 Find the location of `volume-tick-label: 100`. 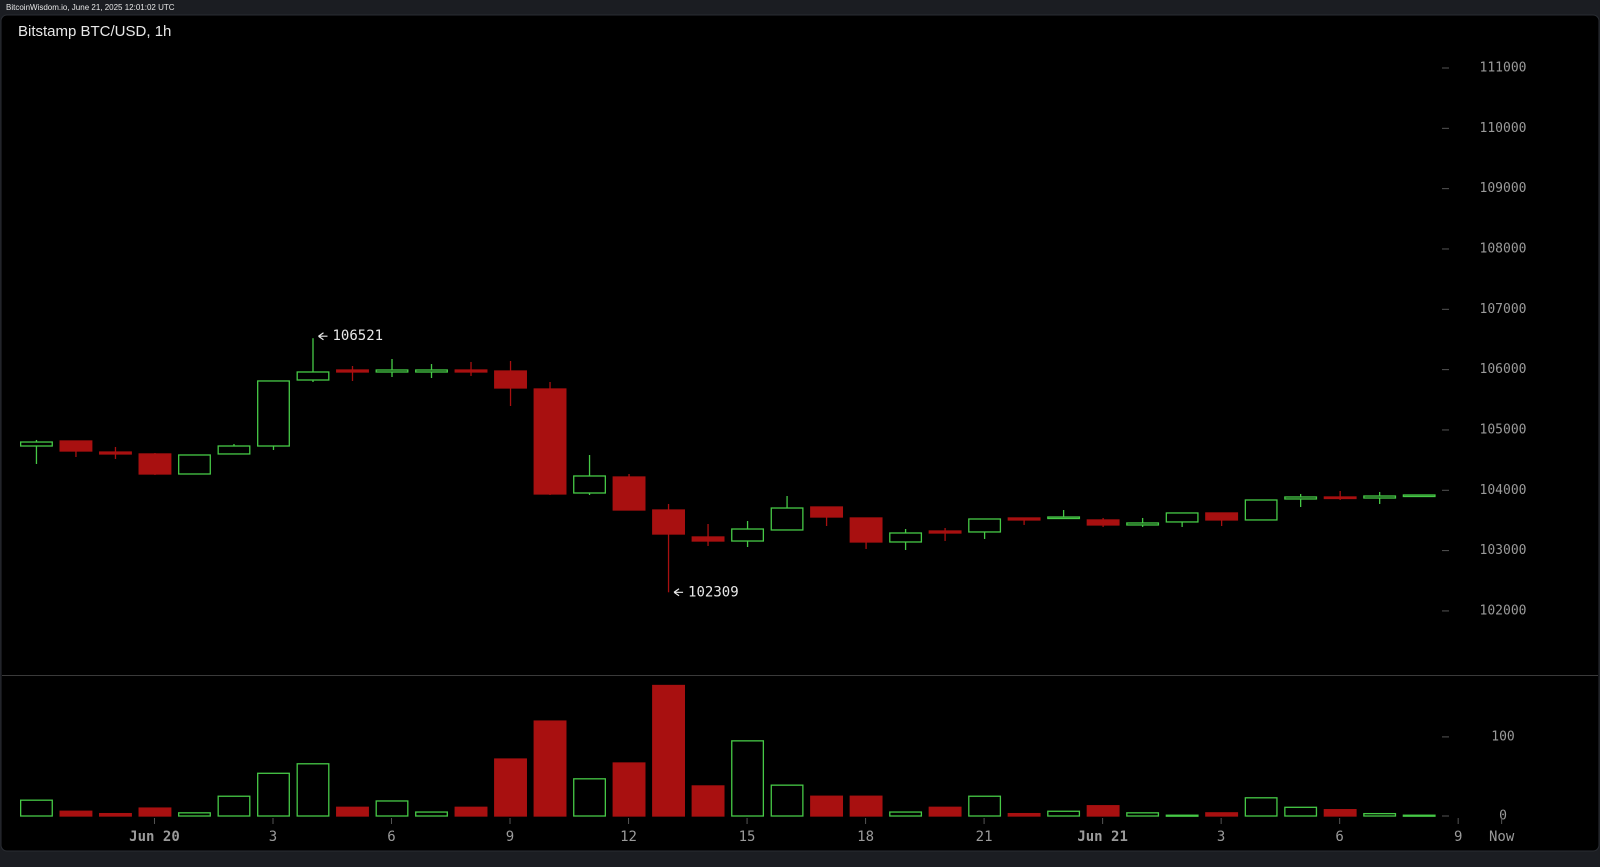

volume-tick-label: 100 is located at coordinates (1502, 736).